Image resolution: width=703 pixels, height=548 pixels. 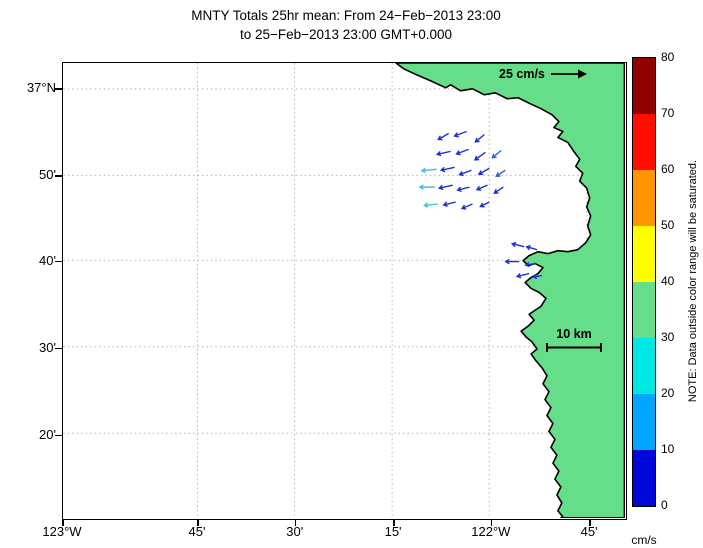 What do you see at coordinates (47, 347) in the screenshot?
I see `y-tick-label: 30'` at bounding box center [47, 347].